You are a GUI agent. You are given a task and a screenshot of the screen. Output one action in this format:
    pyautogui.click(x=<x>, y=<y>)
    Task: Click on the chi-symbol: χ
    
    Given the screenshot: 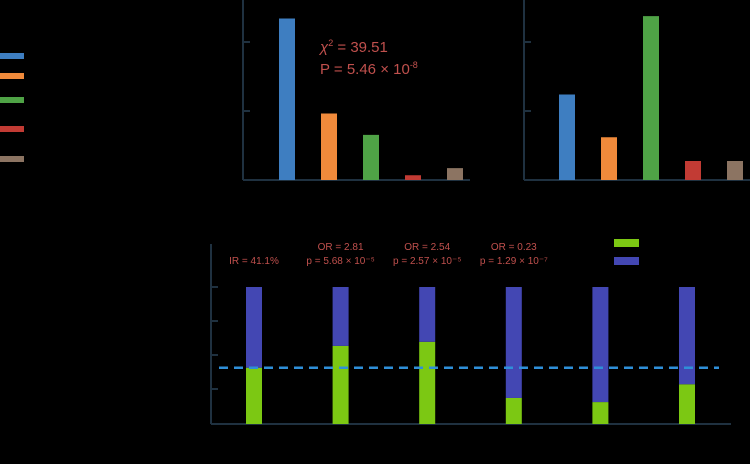 What is the action you would take?
    pyautogui.click(x=323, y=47)
    